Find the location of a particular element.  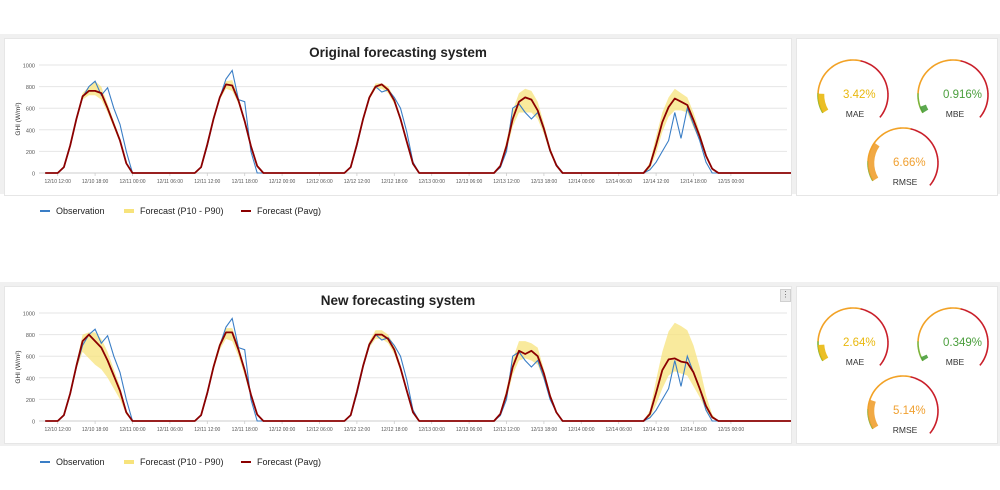

y-tick-label: 200 is located at coordinates (30, 153).